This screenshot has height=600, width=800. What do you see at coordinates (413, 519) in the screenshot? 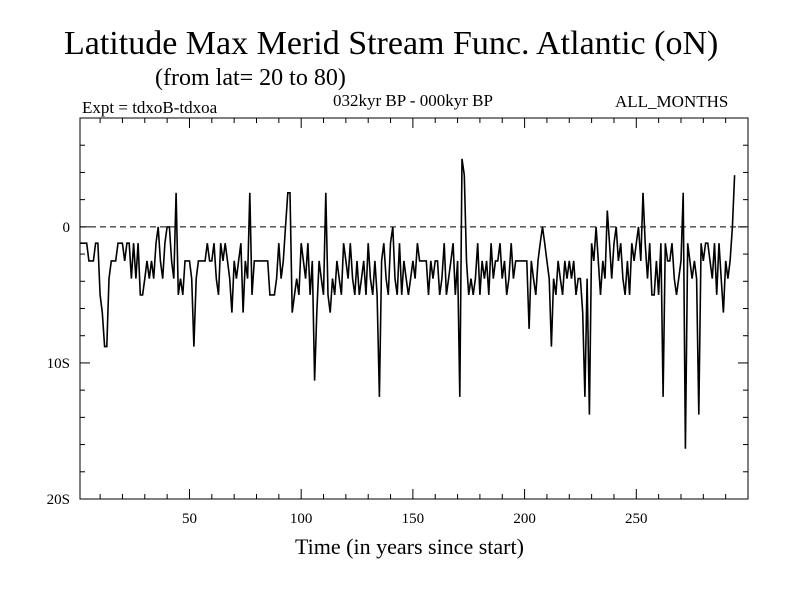
I see `x-tick-label: 150` at bounding box center [413, 519].